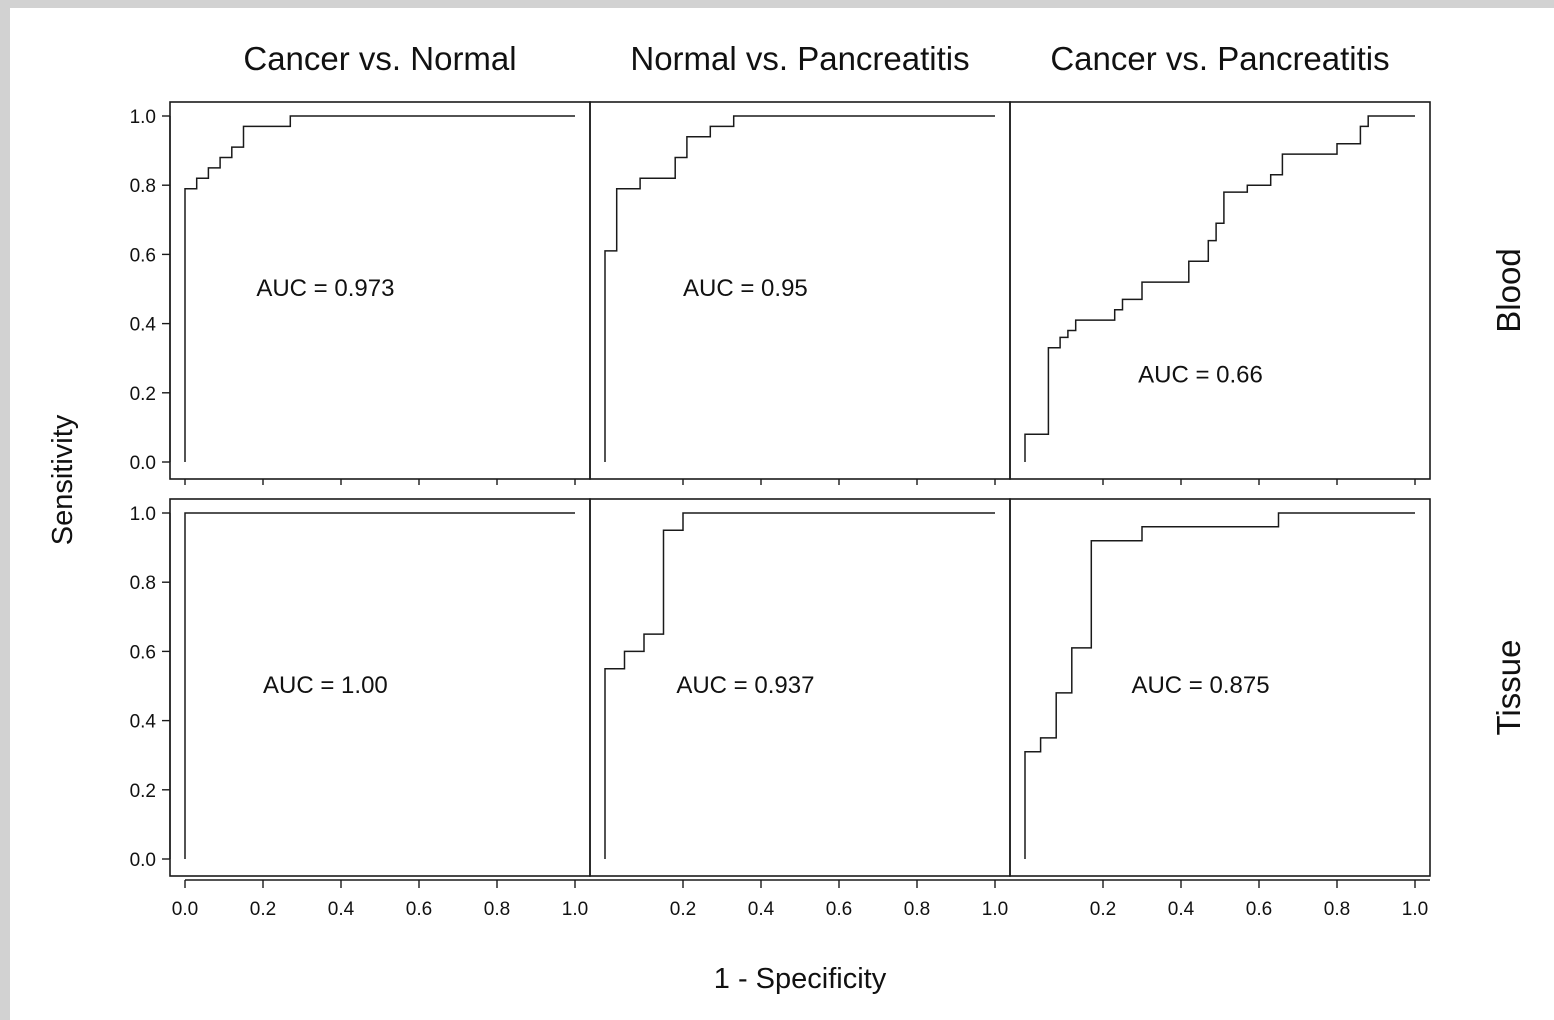 This screenshot has height=1020, width=1554. I want to click on x-axis-title: 1 - Specificity, so click(800, 979).